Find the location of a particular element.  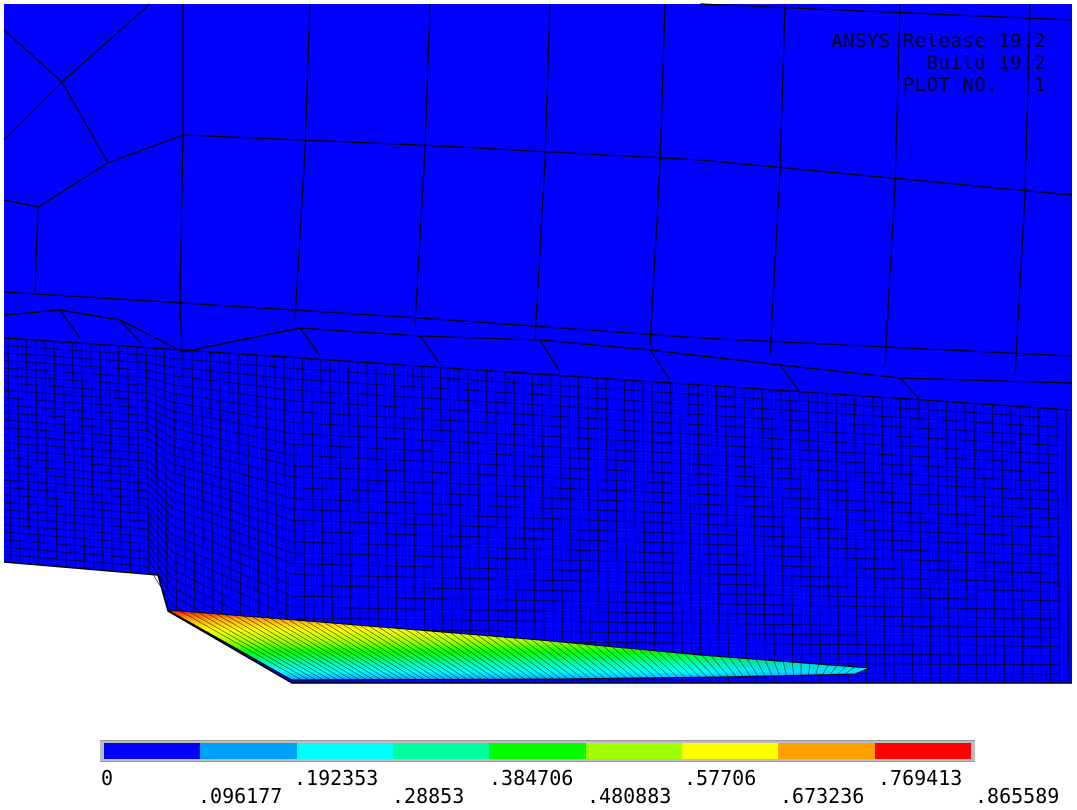

legend-label-top-3: .384706 is located at coordinates (531, 778).